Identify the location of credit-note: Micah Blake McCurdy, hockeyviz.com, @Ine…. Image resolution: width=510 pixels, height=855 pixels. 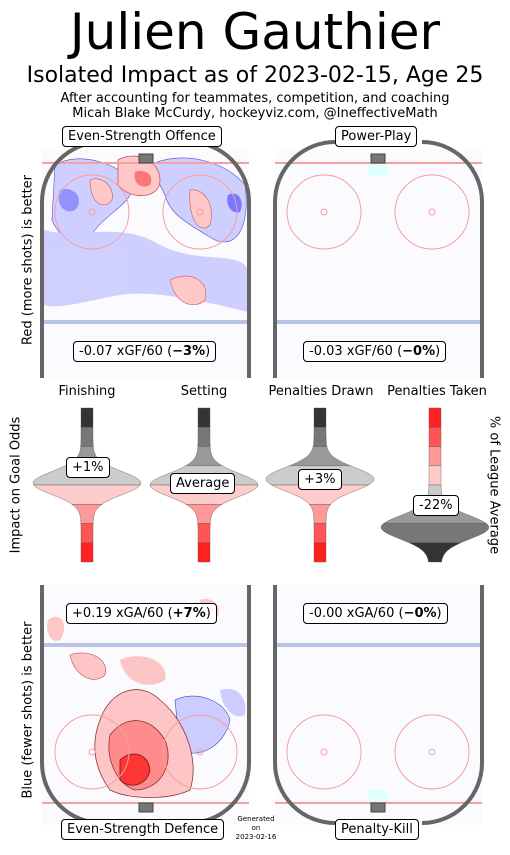
(255, 113).